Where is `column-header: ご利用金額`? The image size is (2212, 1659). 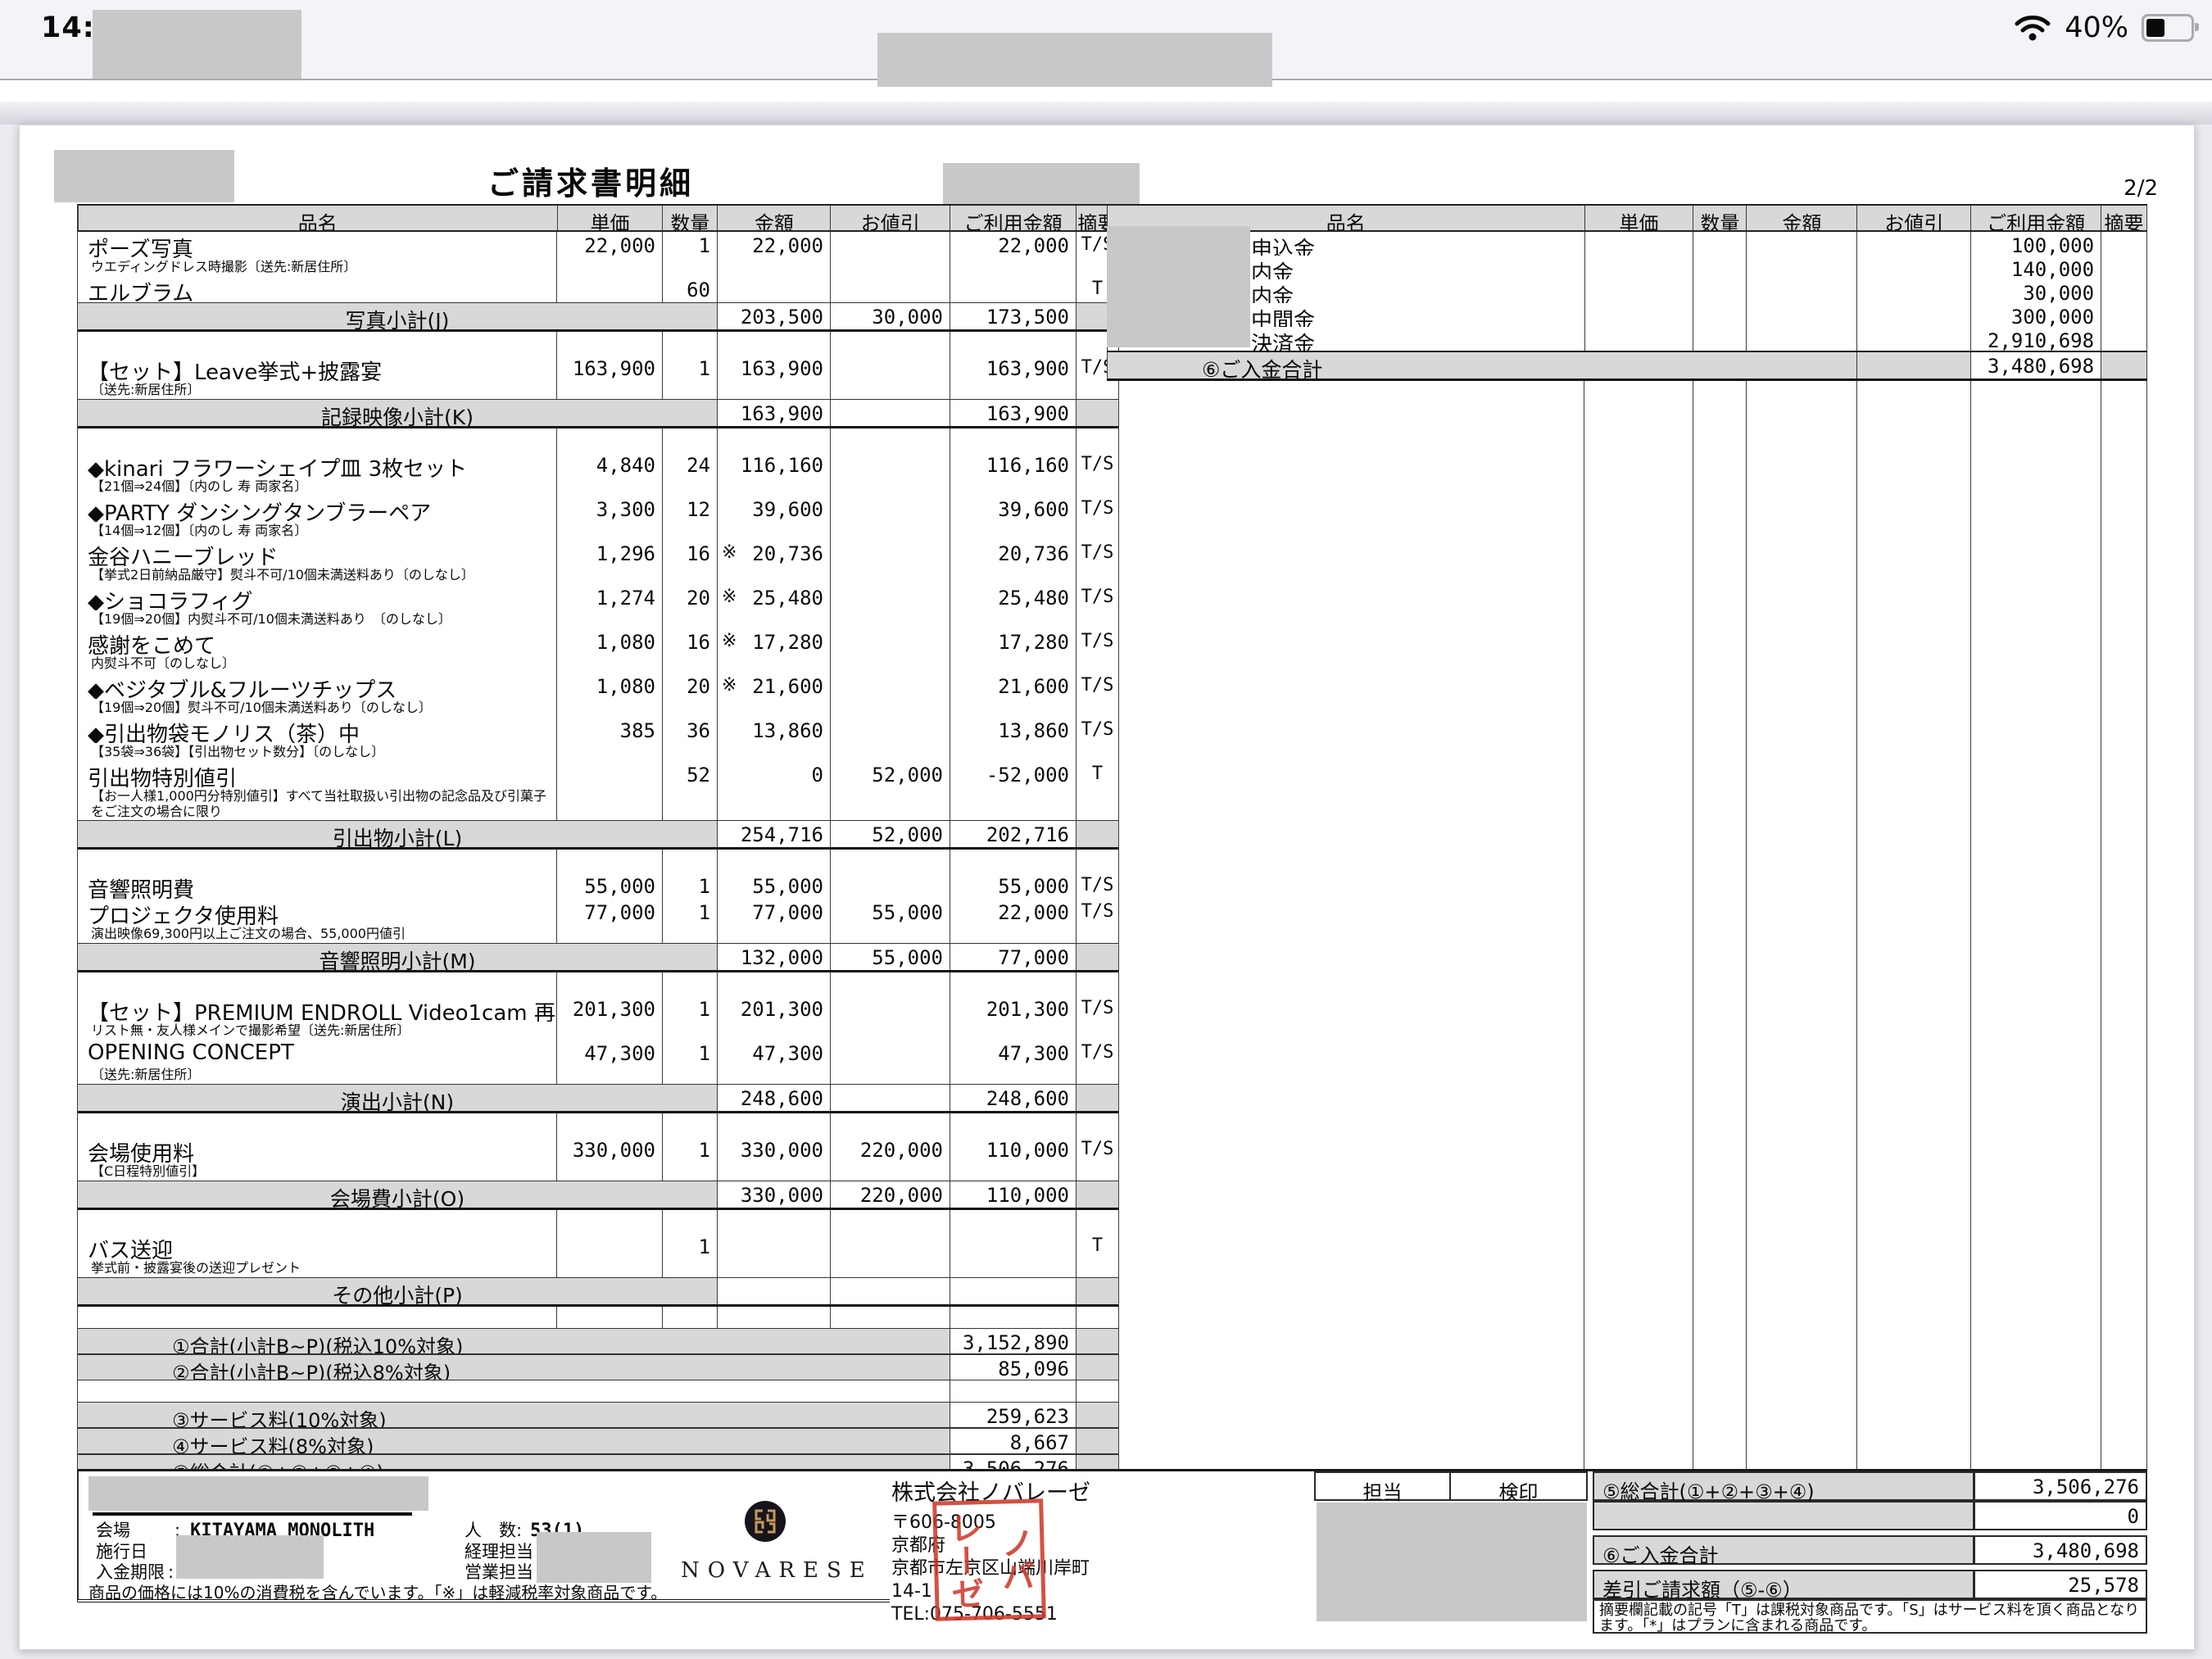
column-header: ご利用金額 is located at coordinates (1013, 218).